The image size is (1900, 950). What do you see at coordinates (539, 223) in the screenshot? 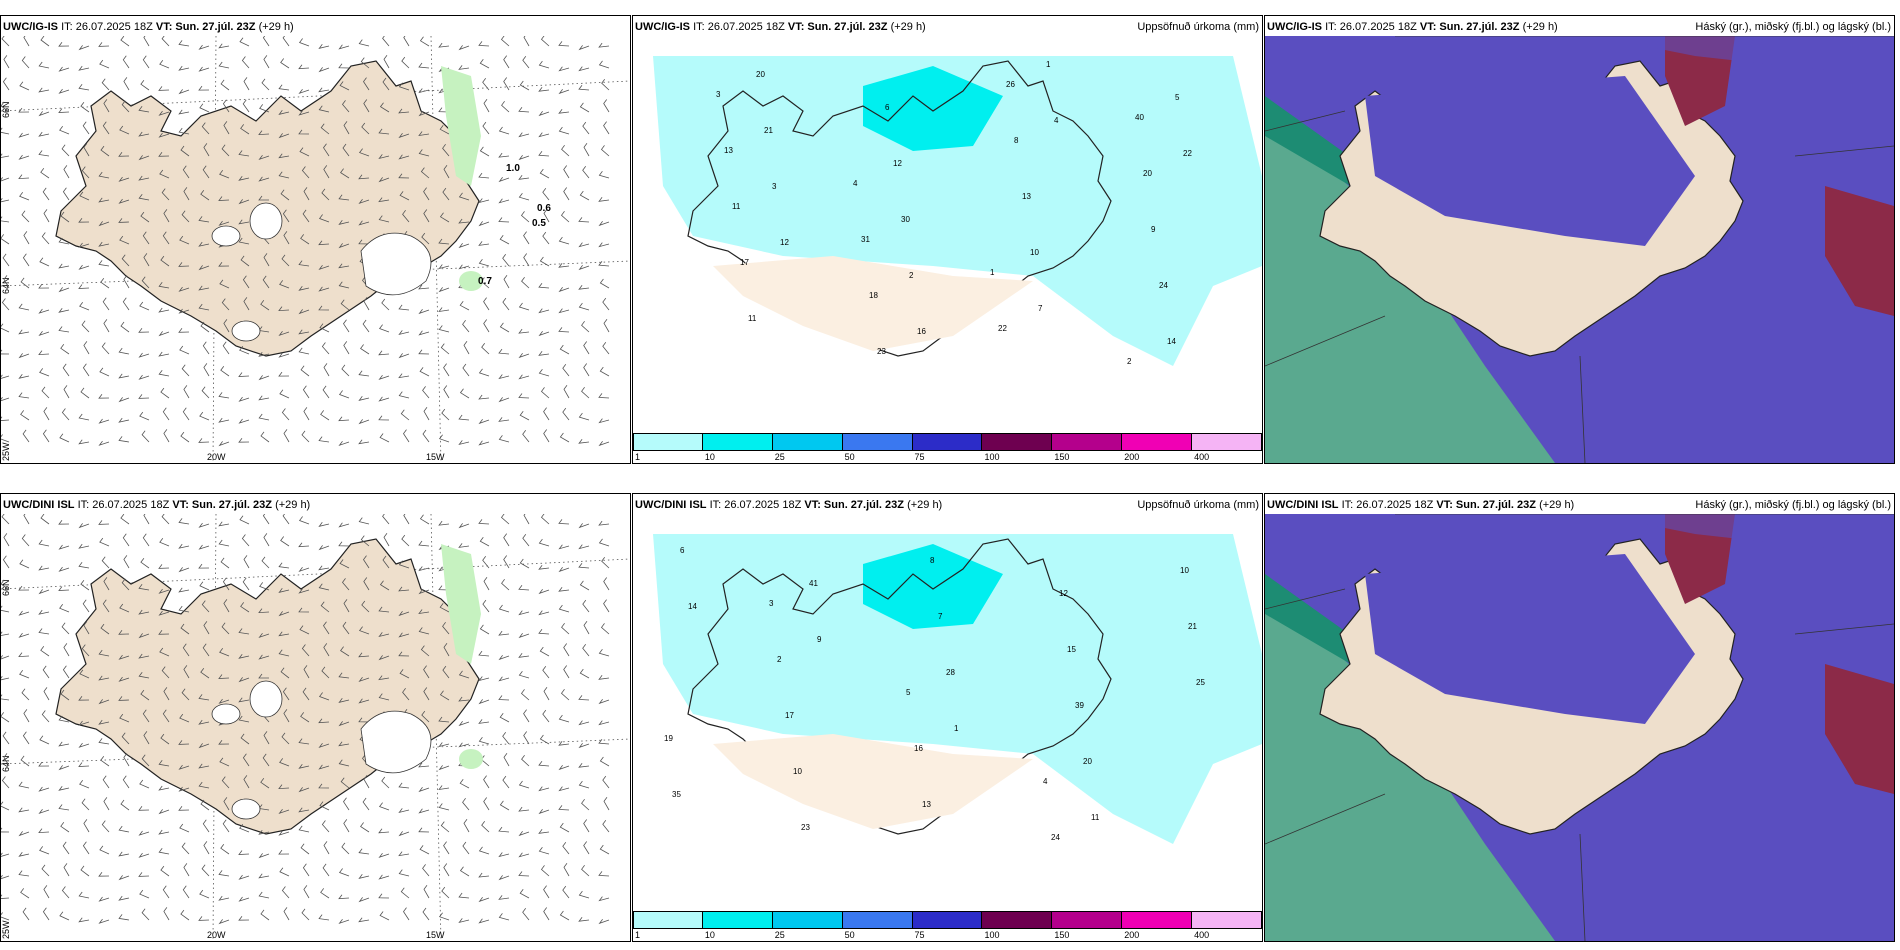
I see `wind-value-label: 0.5` at bounding box center [539, 223].